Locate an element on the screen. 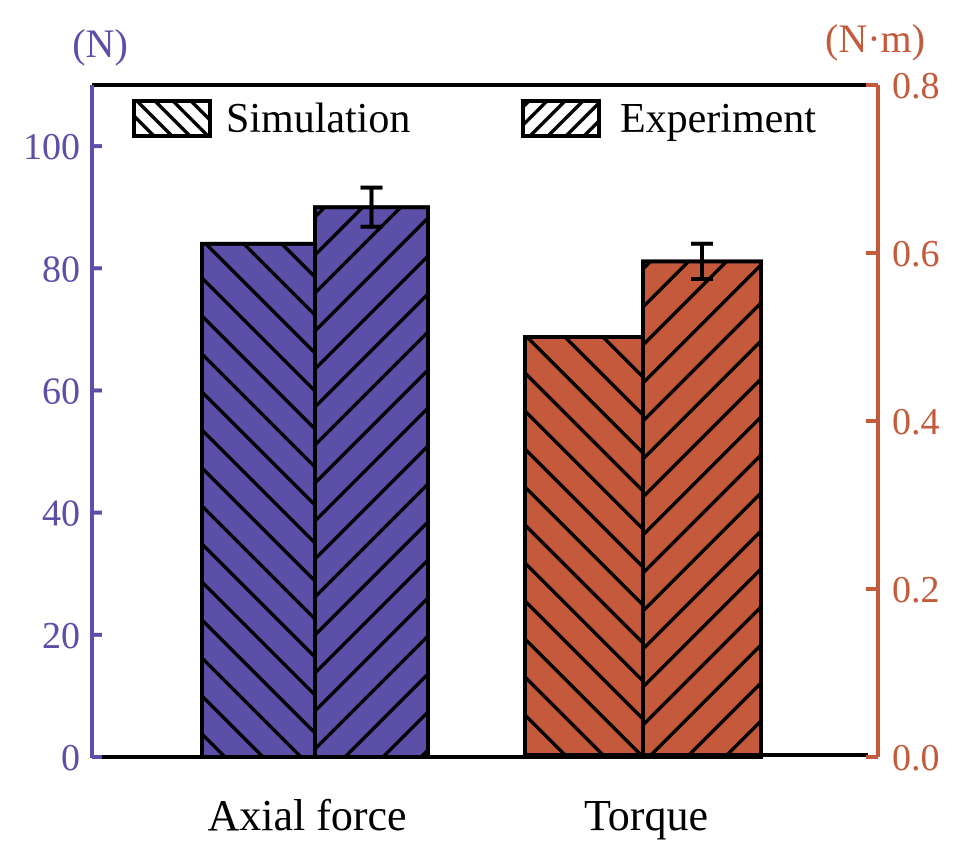 The image size is (962, 849). right-axis-unit-label: (N·m) is located at coordinates (875, 38).